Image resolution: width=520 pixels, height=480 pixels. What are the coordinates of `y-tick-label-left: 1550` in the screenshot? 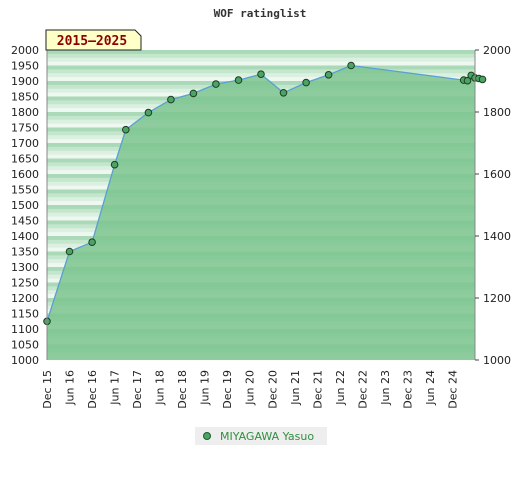 It's located at (25, 190).